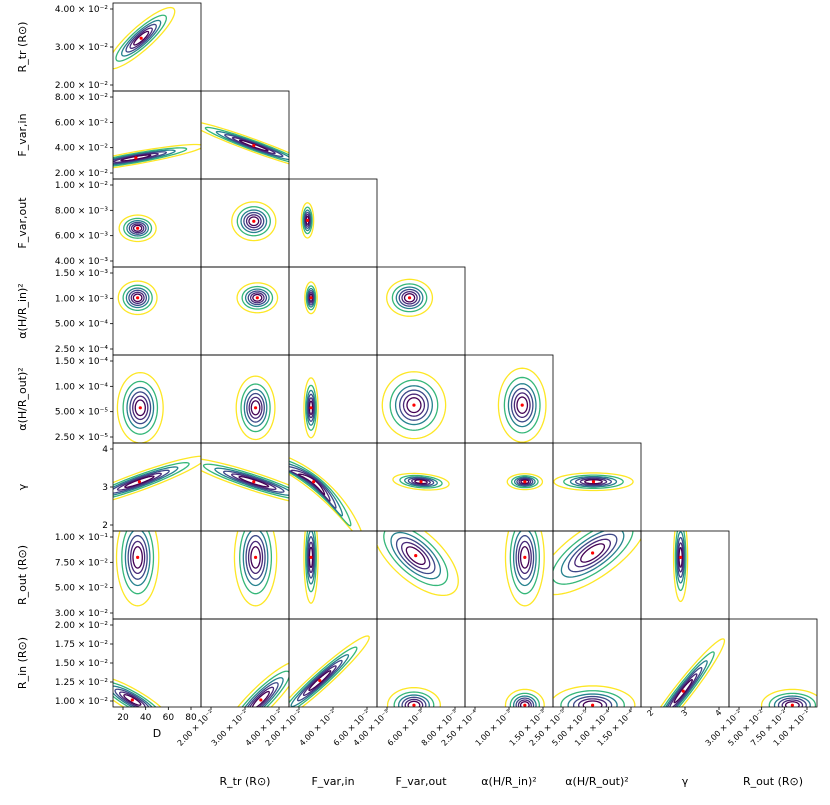 The width and height of the screenshot is (830, 805). Describe the element at coordinates (105, 526) in the screenshot. I see `y-tick-label: 2` at that location.